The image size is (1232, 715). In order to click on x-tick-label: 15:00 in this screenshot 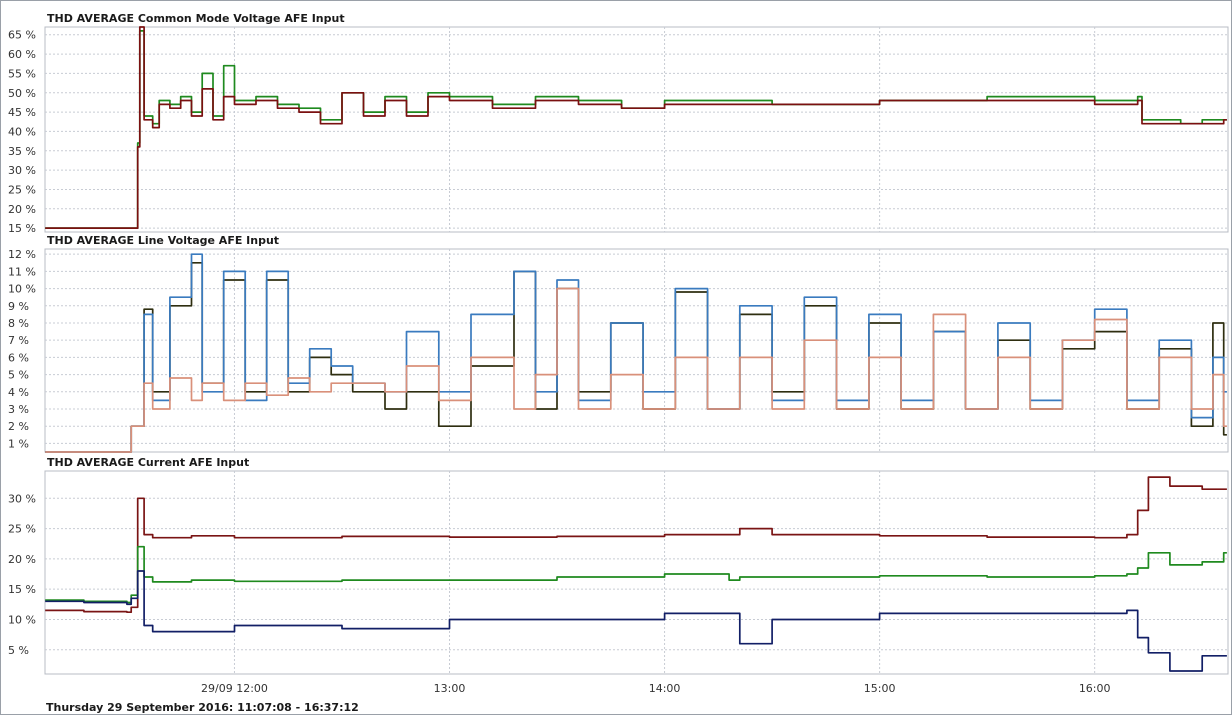, I will do `click(880, 688)`.